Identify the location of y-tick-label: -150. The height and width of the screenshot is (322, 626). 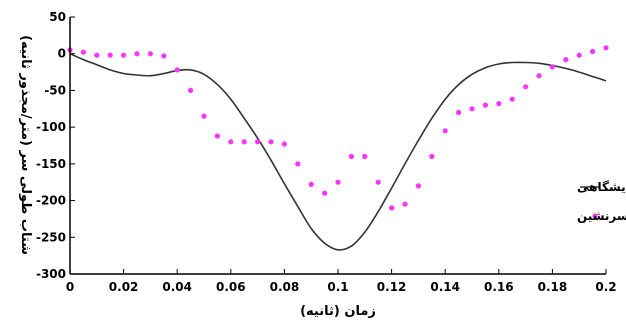
(51, 164).